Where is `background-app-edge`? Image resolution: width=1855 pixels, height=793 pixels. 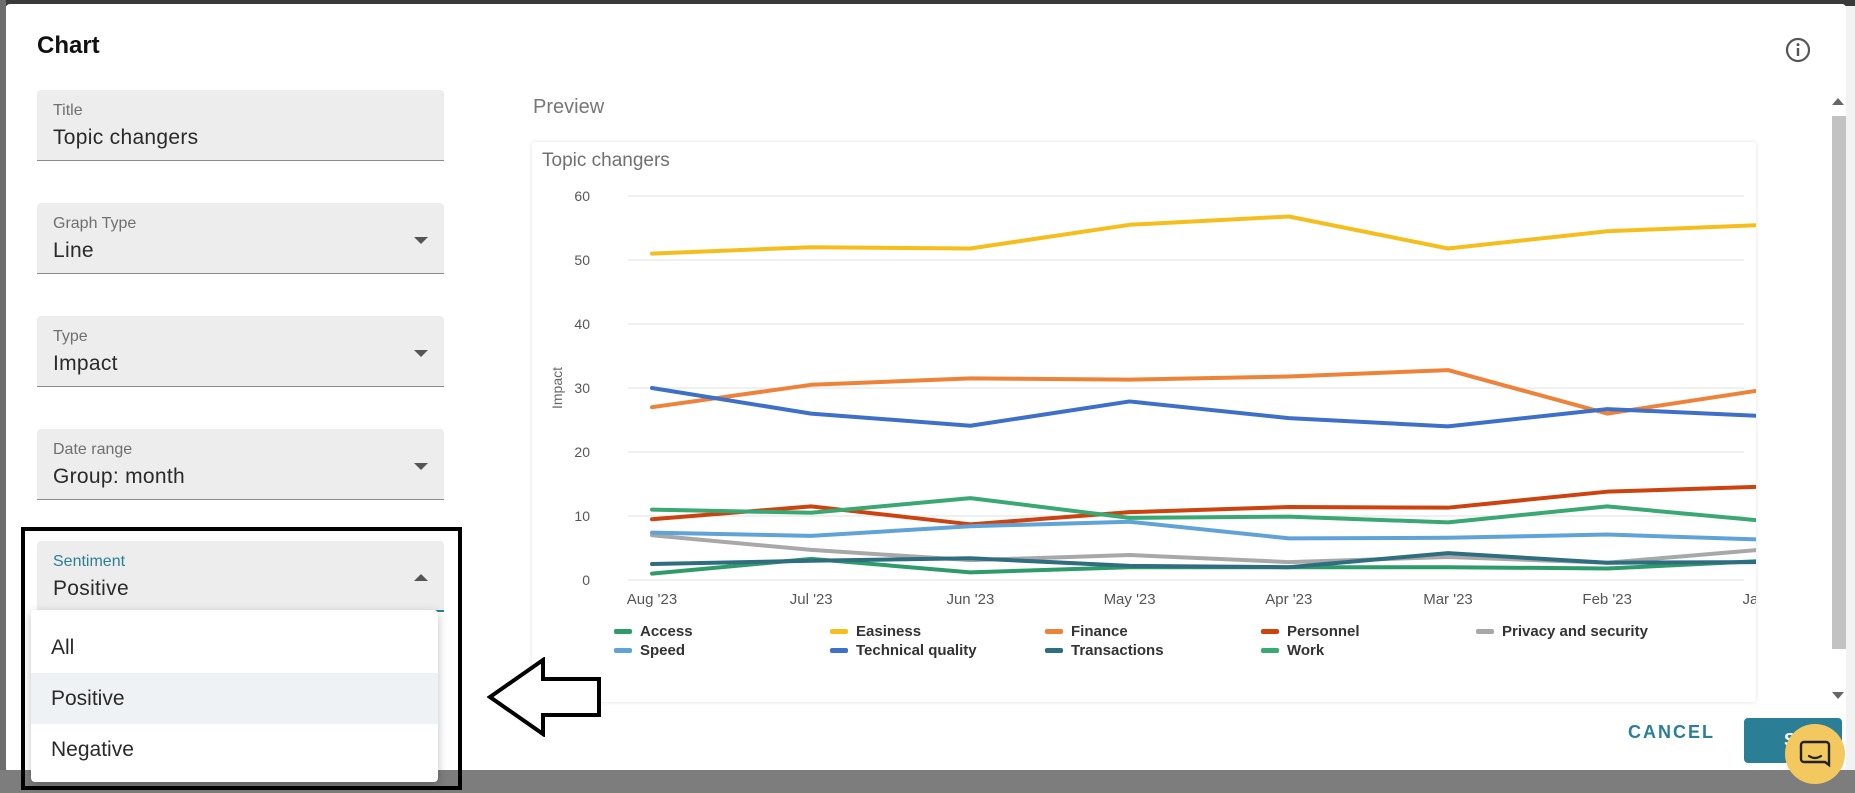 background-app-edge is located at coordinates (3, 396).